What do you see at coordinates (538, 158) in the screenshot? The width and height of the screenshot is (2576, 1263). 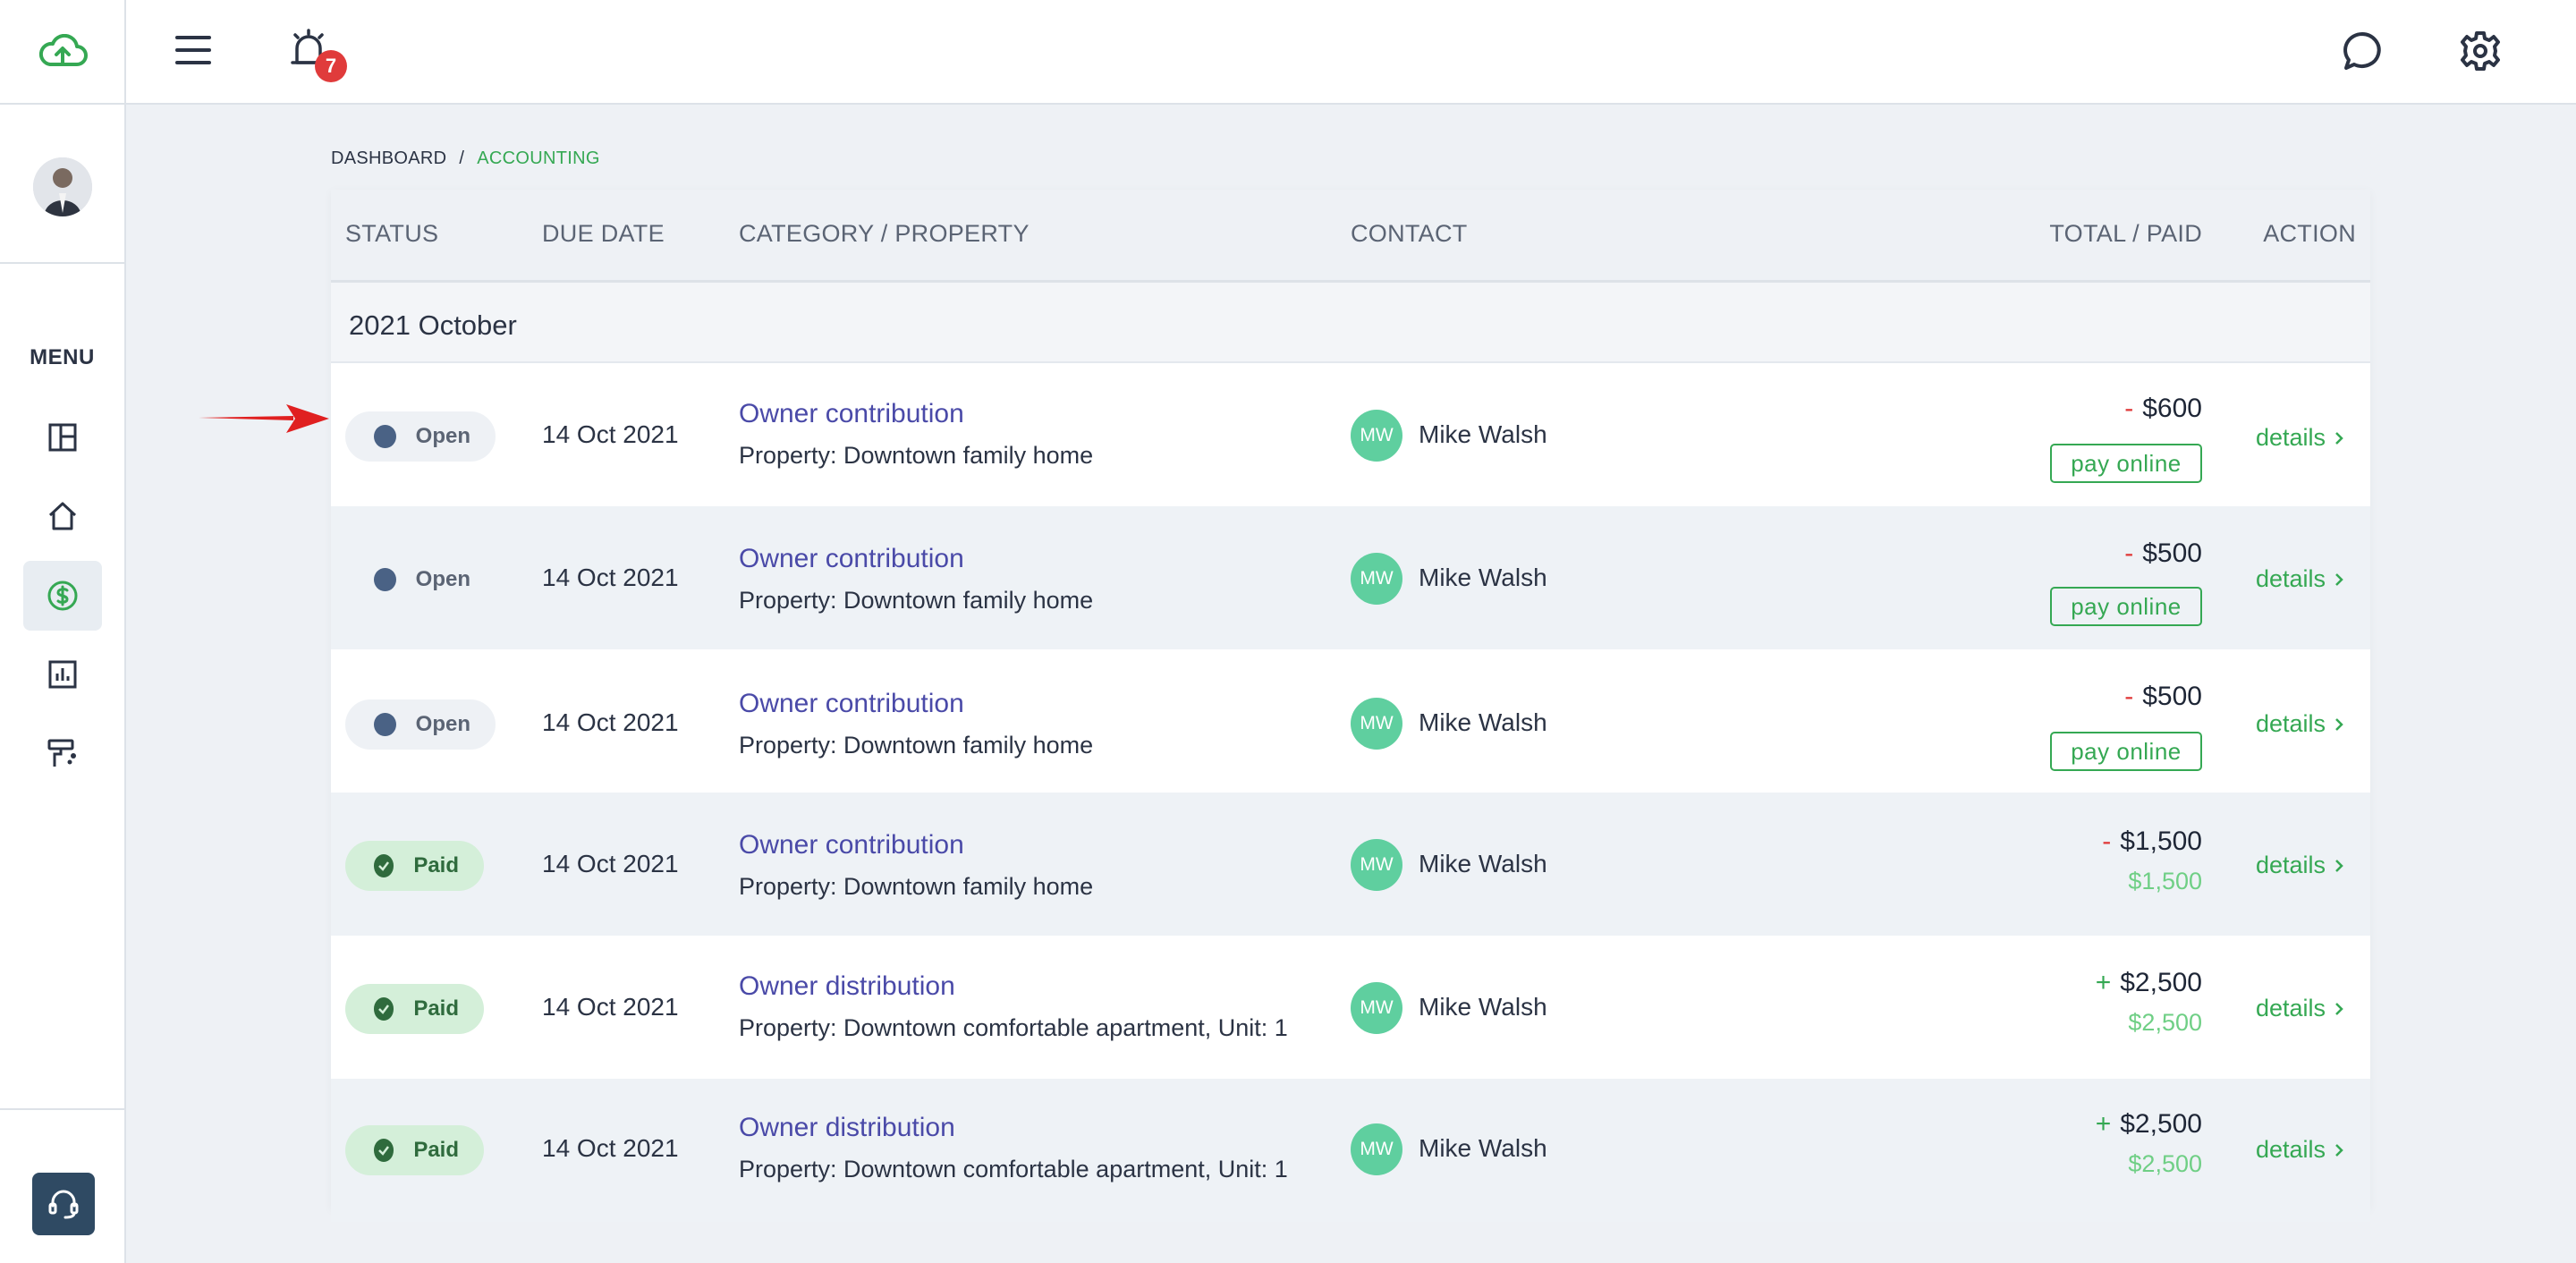 I see `breadcrumb-accounting: ACCOUNTING` at bounding box center [538, 158].